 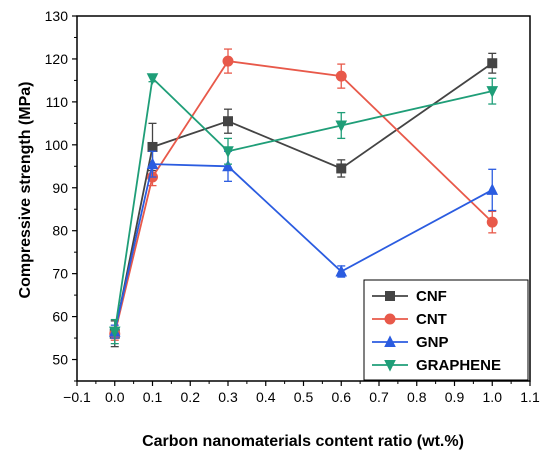 What do you see at coordinates (266, 397) in the screenshot?
I see `x-tick-label: 0.4` at bounding box center [266, 397].